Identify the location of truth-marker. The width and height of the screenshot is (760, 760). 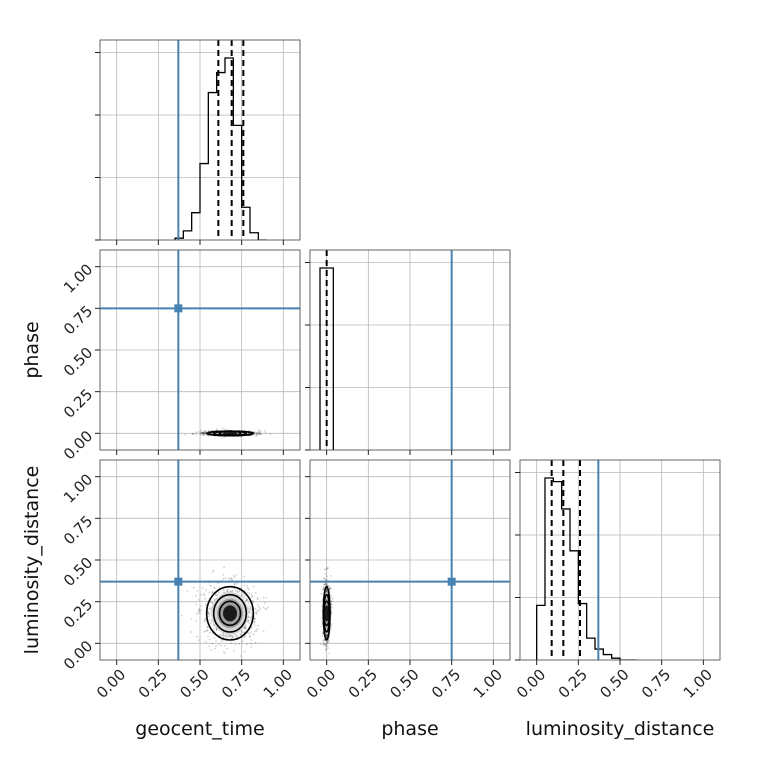
(178, 308).